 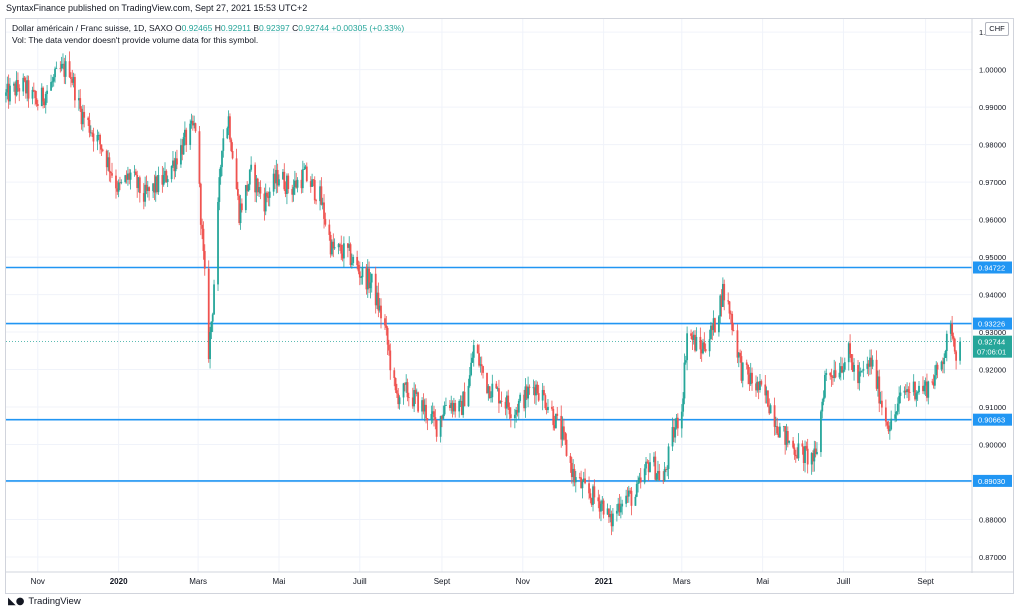 What do you see at coordinates (16, 601) in the screenshot?
I see `tradingview-logo-icon: ◣●` at bounding box center [16, 601].